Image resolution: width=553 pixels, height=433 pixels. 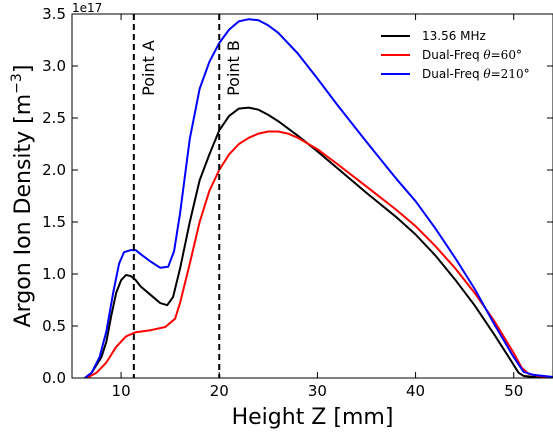 I want to click on y-tick-label: 3.0, so click(x=54, y=66).